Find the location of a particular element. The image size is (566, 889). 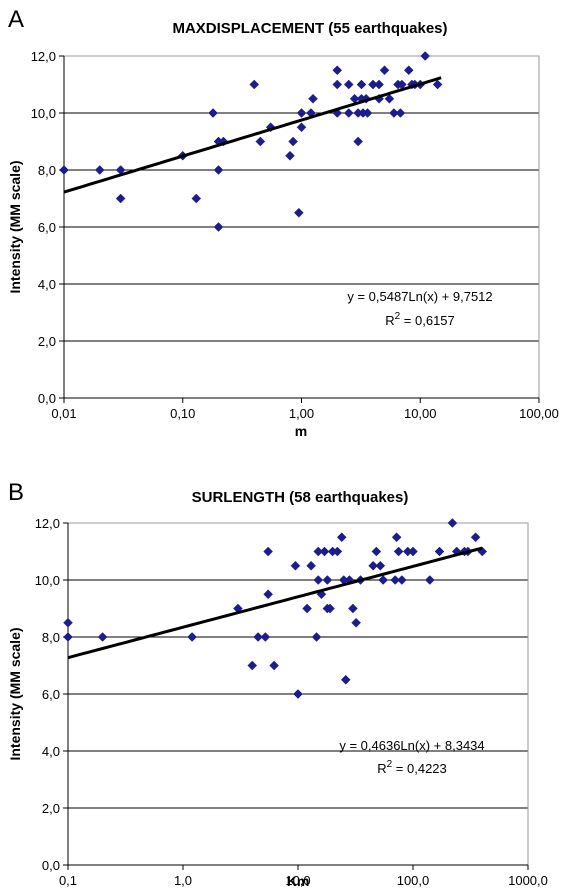

x-tick-label-b: 1000,0 is located at coordinates (528, 880).